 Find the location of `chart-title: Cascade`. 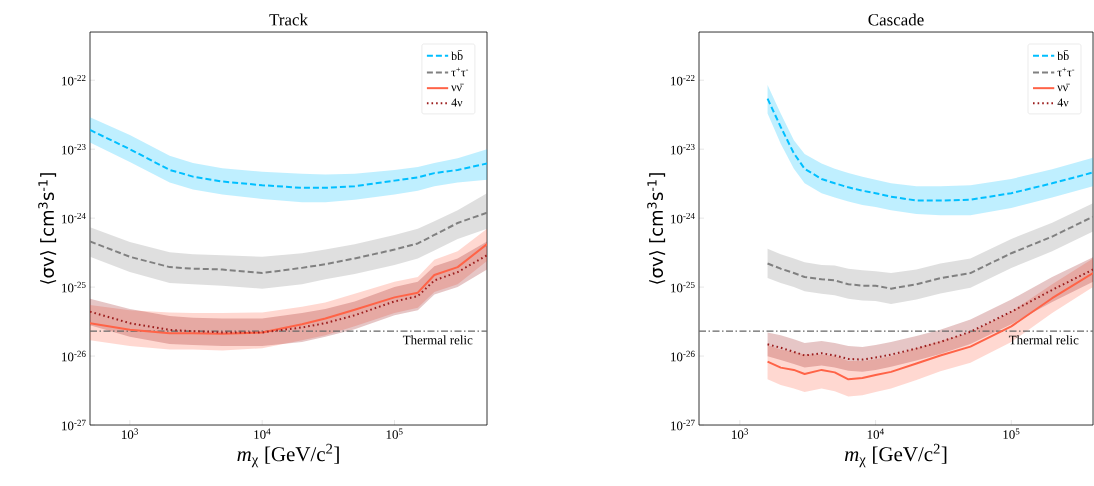

chart-title: Cascade is located at coordinates (896, 19).